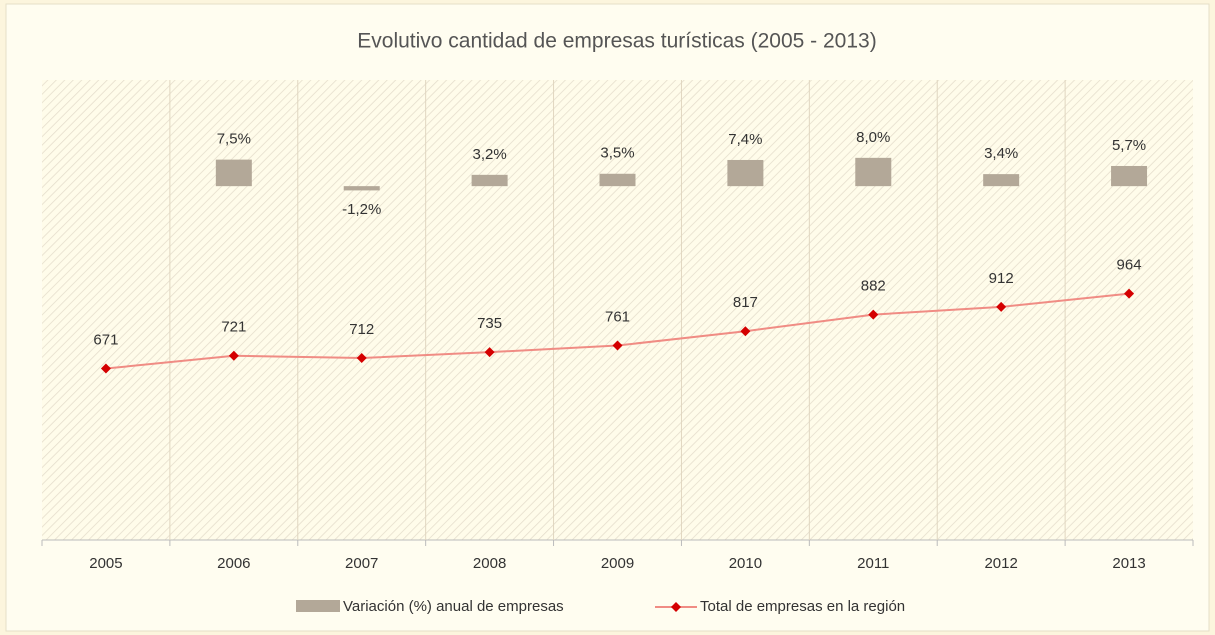  I want to click on legend-swatch, so click(318, 606).